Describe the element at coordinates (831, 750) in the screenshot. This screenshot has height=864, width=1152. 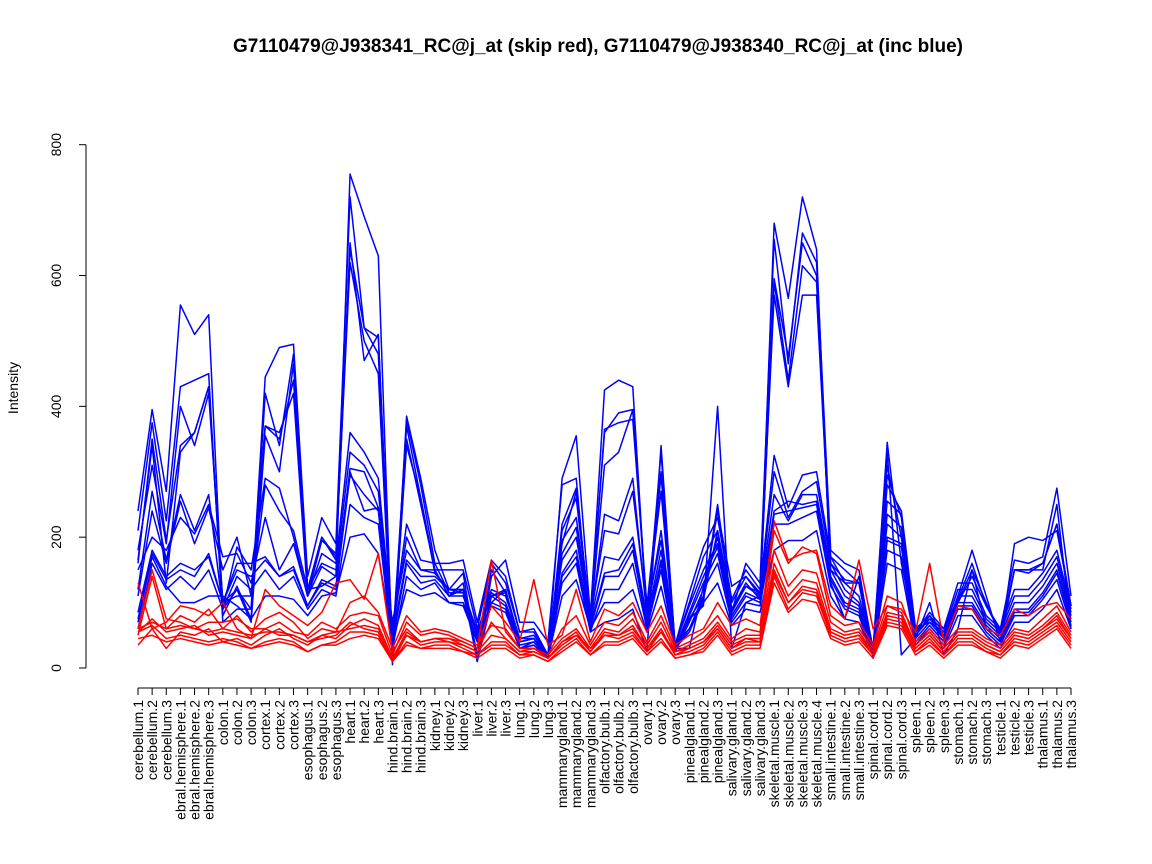
I see `x-tick-label: small.intestine.1` at that location.